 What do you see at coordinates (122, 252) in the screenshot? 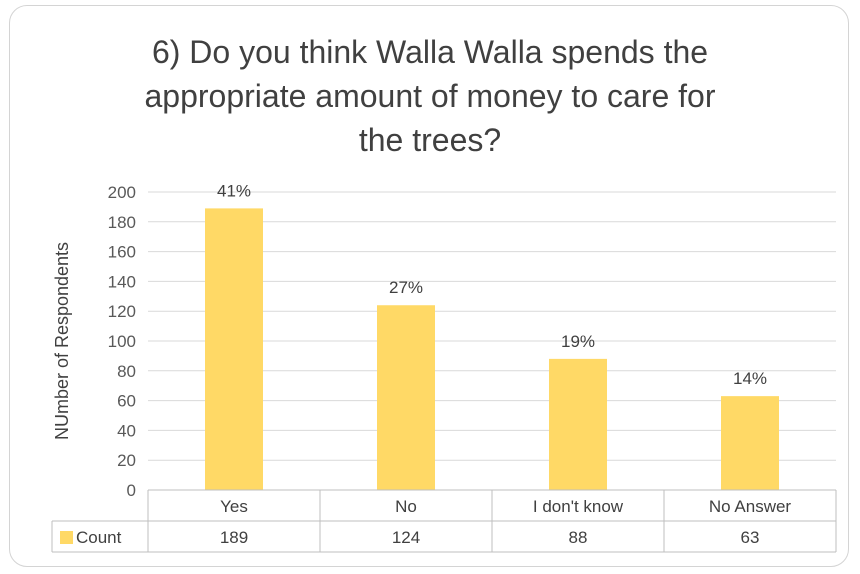
I see `y-tick-label: 160` at bounding box center [122, 252].